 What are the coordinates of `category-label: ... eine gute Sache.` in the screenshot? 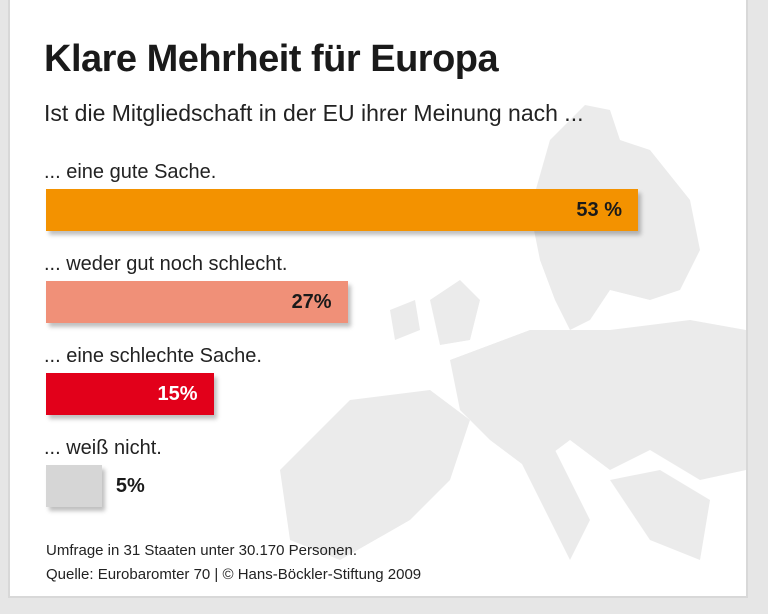 It's located at (130, 172).